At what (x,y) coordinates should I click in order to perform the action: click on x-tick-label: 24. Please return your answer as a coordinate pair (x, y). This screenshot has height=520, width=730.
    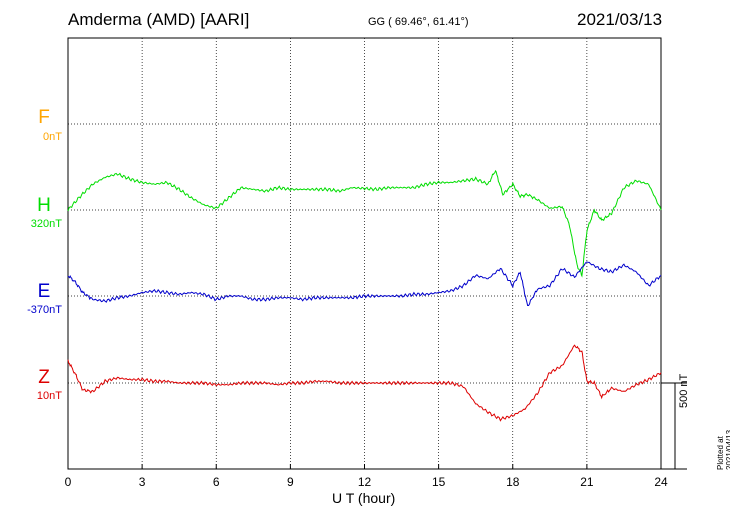
    Looking at the image, I should click on (661, 482).